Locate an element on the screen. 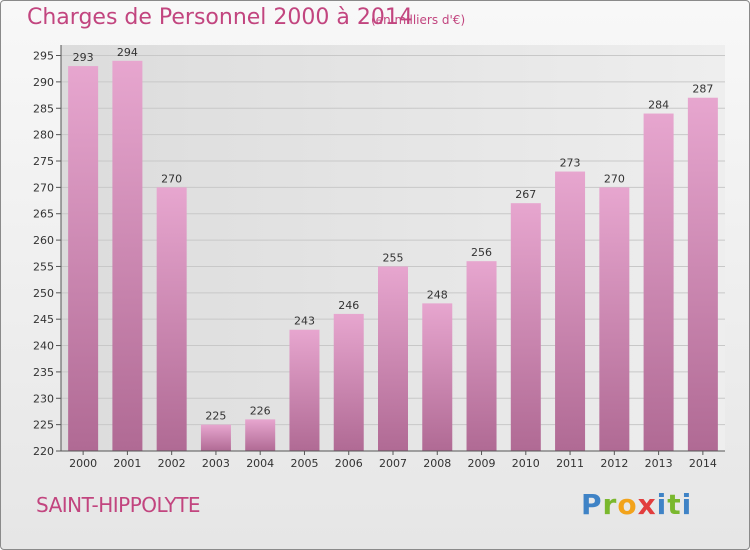 The height and width of the screenshot is (550, 750). data-label-2005: 243 is located at coordinates (304, 321).